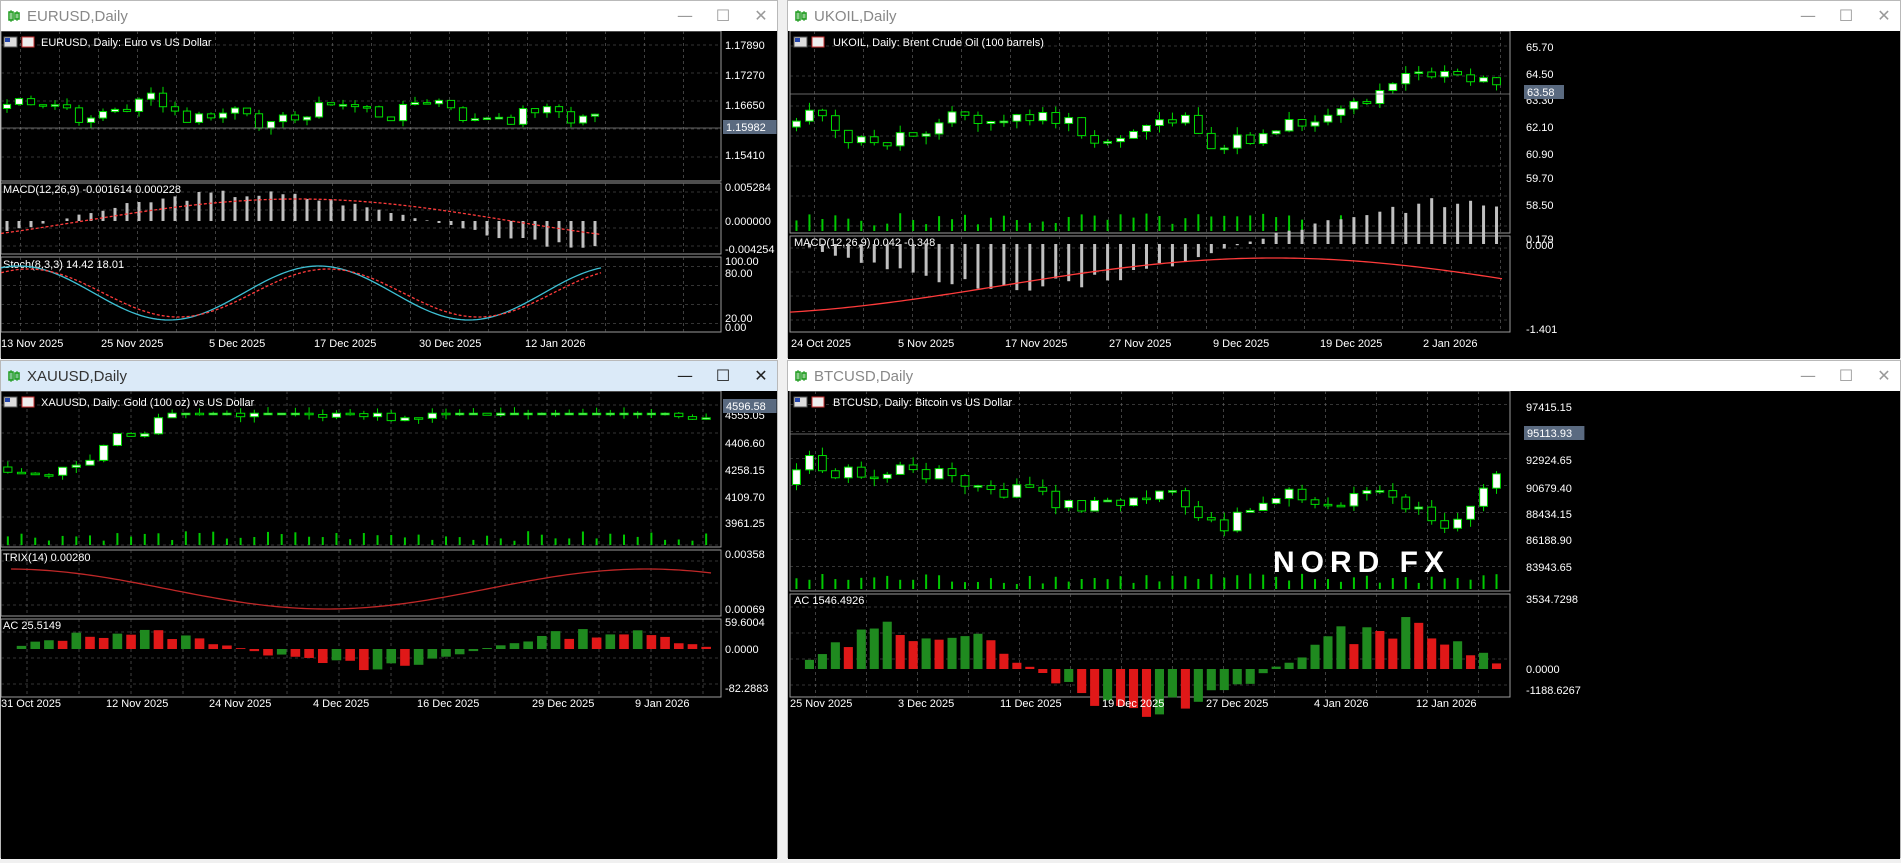 The image size is (1901, 863). What do you see at coordinates (1450, 344) in the screenshot?
I see `date-label: 2 Jan 2026` at bounding box center [1450, 344].